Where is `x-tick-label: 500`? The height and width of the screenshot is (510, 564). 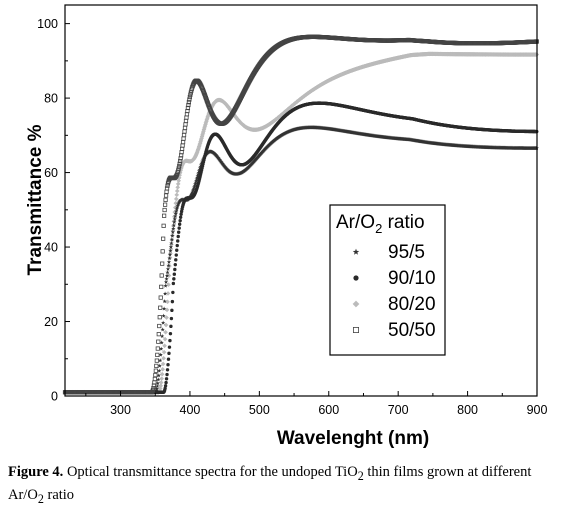
x-tick-label: 500 is located at coordinates (259, 410).